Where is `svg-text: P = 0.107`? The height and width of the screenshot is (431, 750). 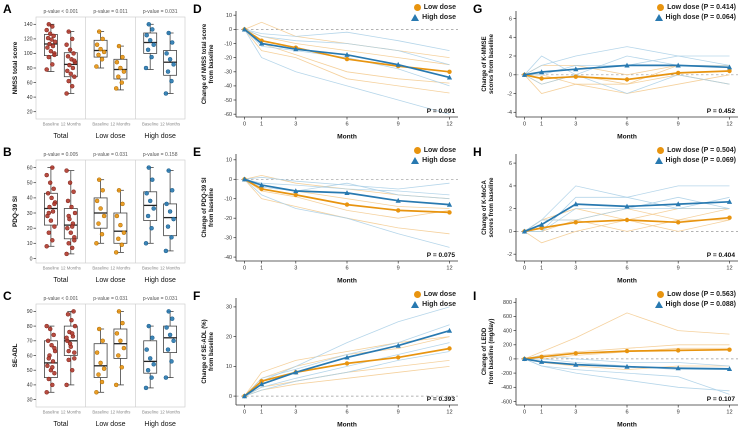 svg-text: P = 0.107 is located at coordinates (721, 399).